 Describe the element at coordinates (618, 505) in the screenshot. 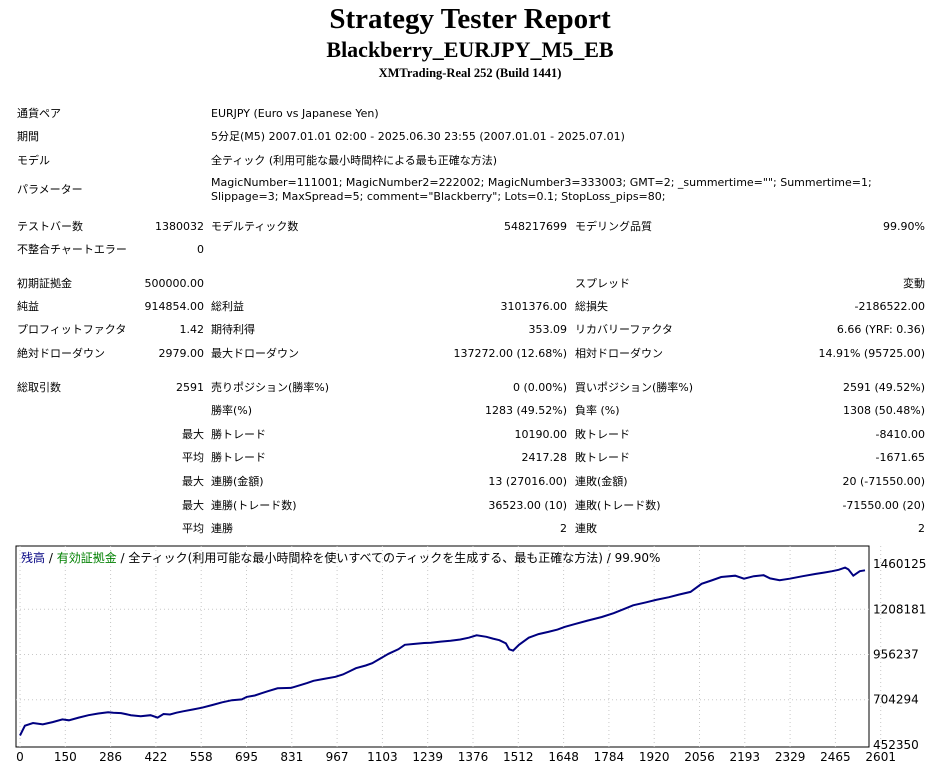

I see `max-cons-loss-label: 連敗(トレード数)` at that location.